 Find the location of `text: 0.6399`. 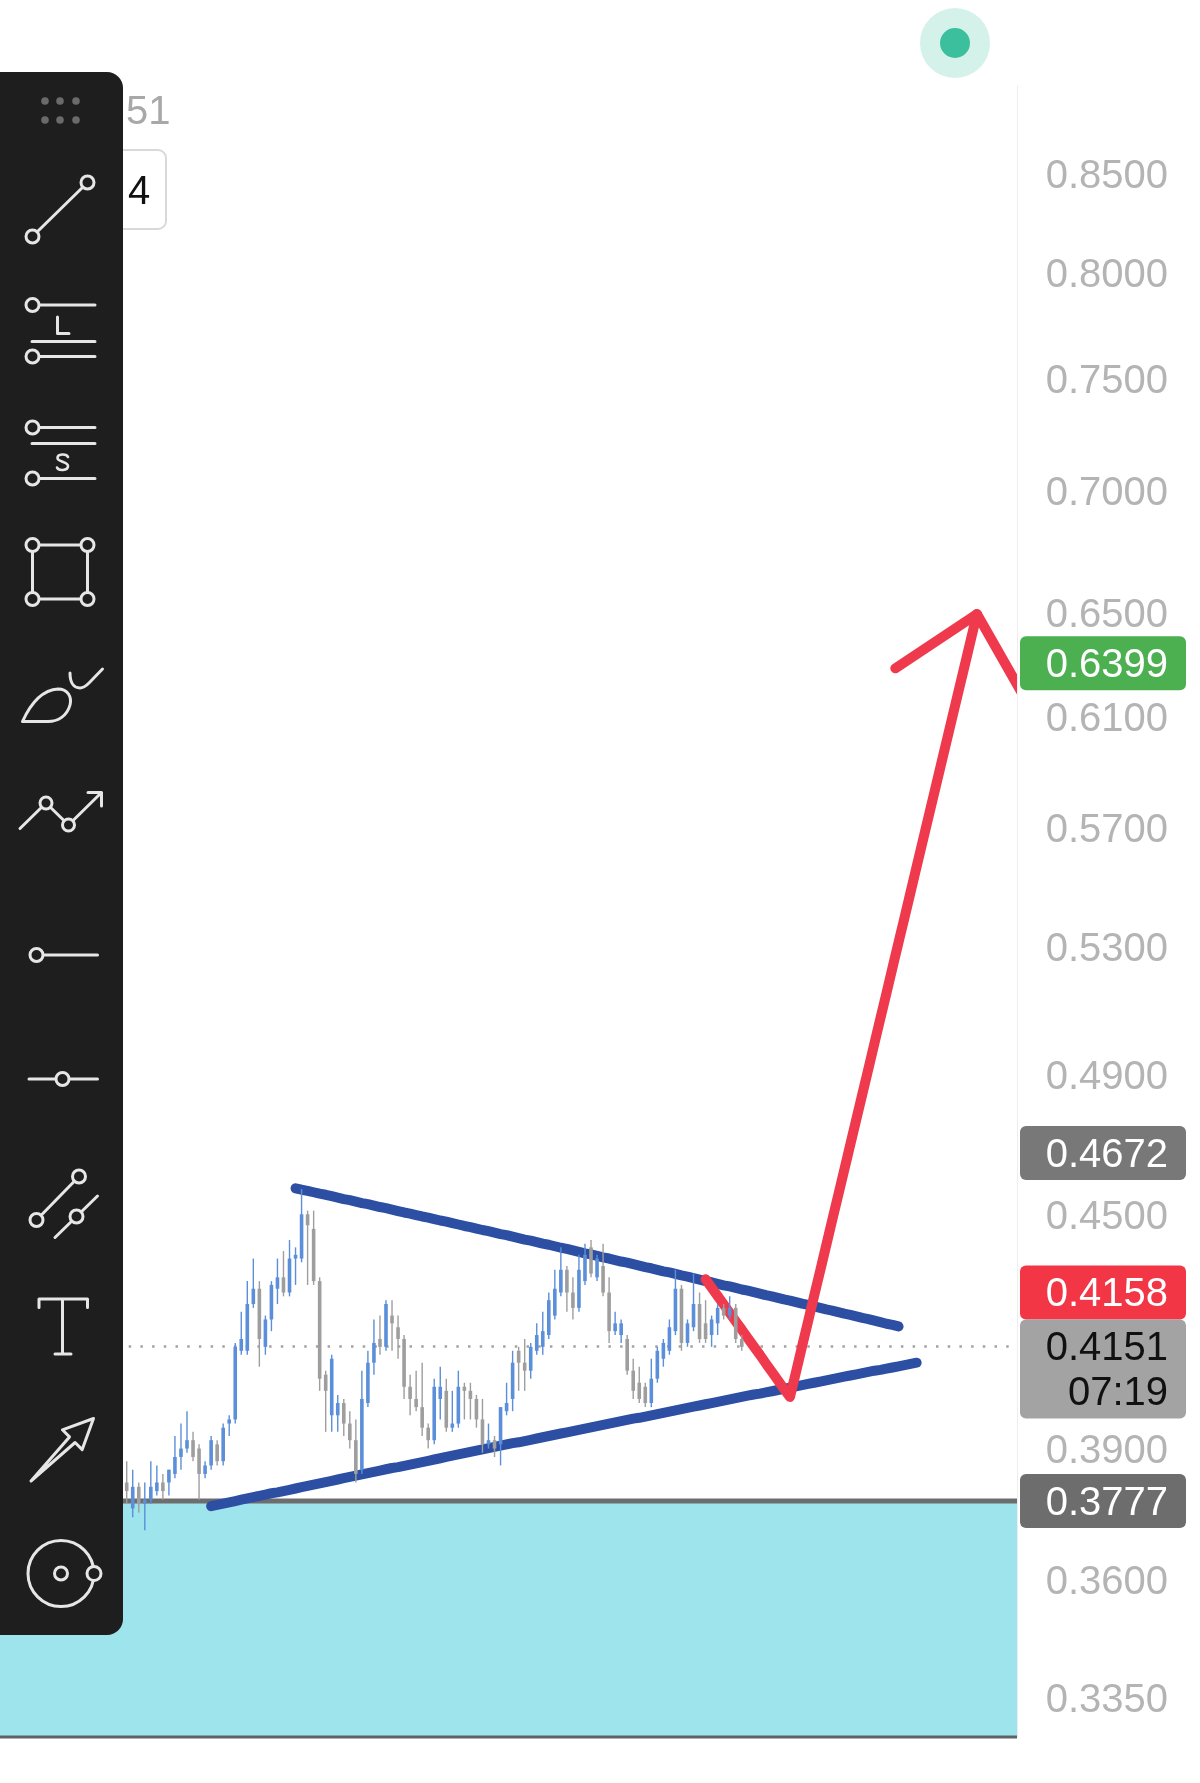

text: 0.6399 is located at coordinates (1106, 663).